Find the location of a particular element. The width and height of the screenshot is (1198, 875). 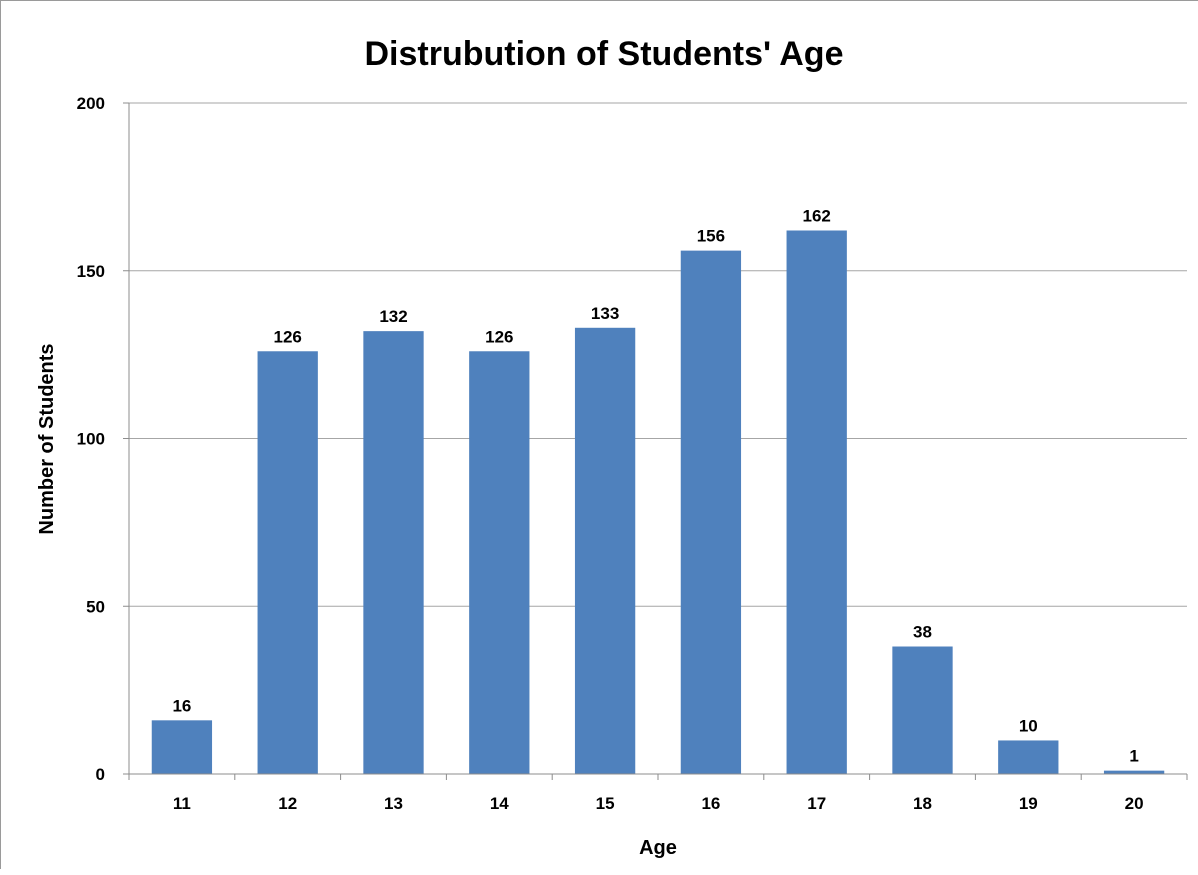

data-label-16: 156 is located at coordinates (711, 236).